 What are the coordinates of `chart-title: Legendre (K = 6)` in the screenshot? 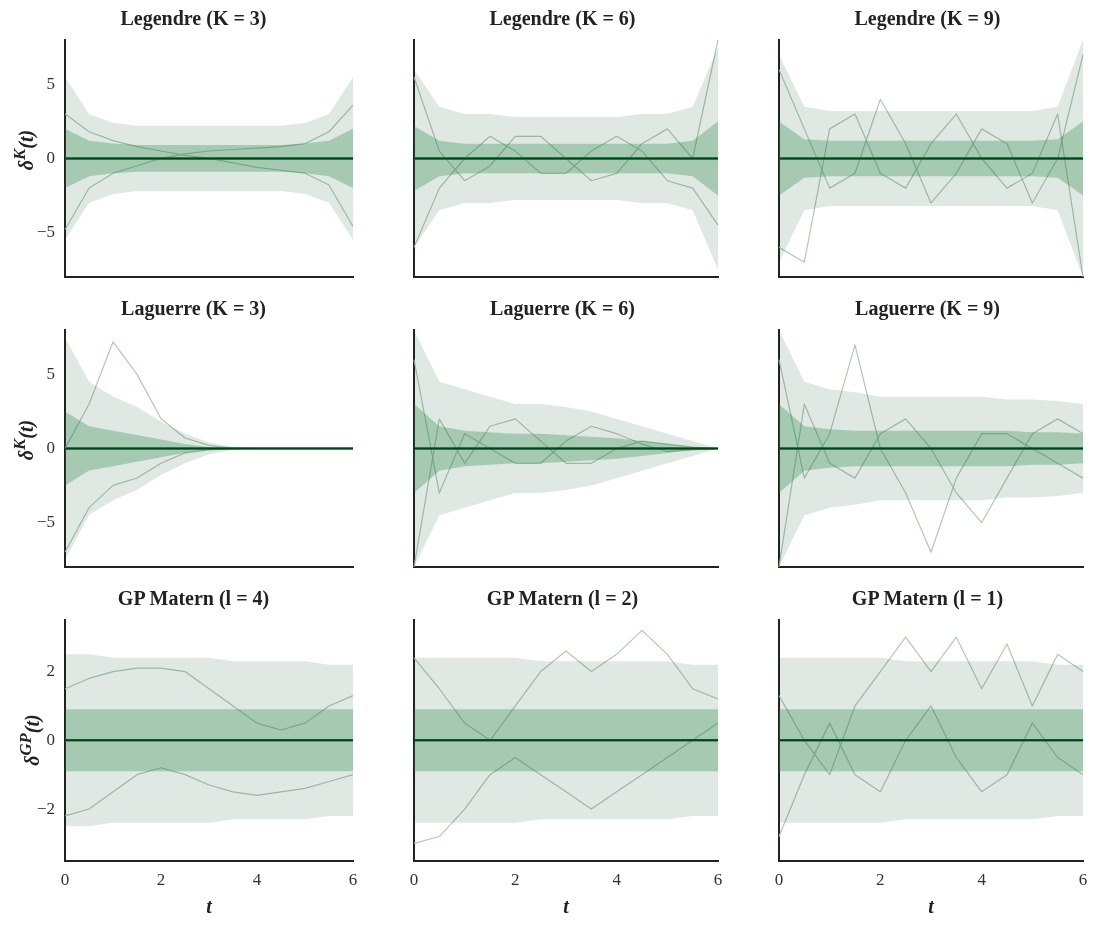 It's located at (562, 19).